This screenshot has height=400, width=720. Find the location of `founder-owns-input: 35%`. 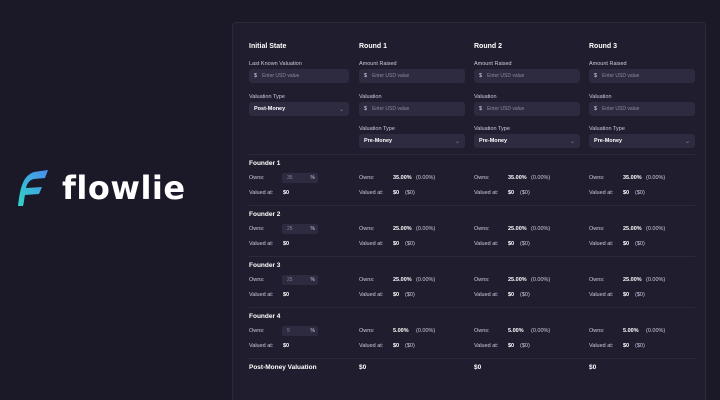

founder-owns-input: 35% is located at coordinates (300, 178).